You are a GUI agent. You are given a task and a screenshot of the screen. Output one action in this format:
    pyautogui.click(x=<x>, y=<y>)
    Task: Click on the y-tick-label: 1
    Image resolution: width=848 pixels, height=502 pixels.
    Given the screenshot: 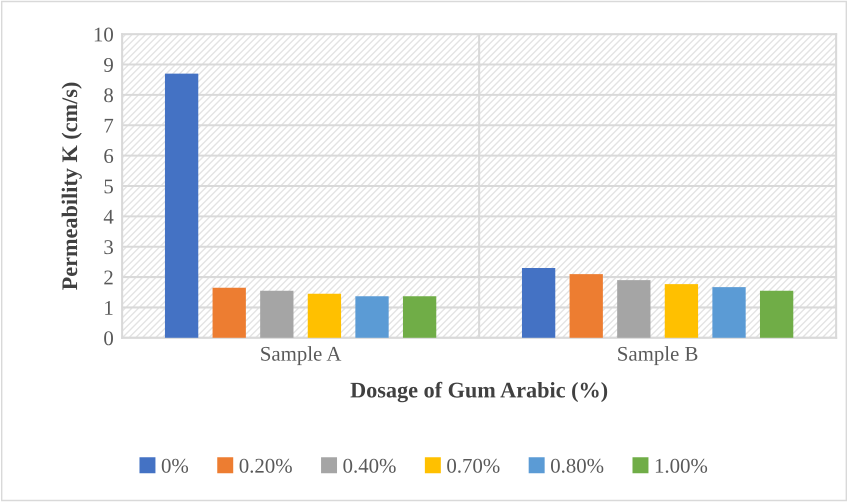 What is the action you would take?
    pyautogui.click(x=109, y=307)
    